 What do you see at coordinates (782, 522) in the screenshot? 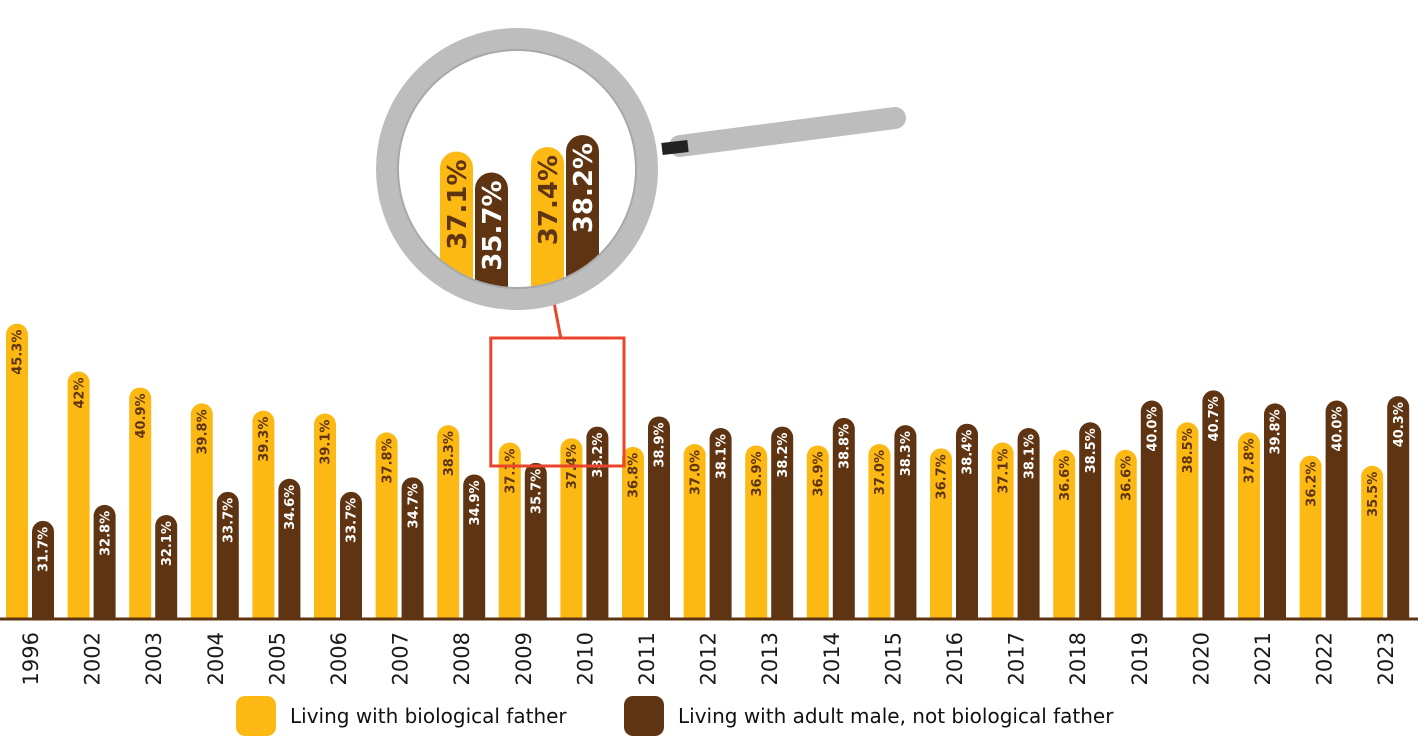
I see `bar-adult-male-2013` at bounding box center [782, 522].